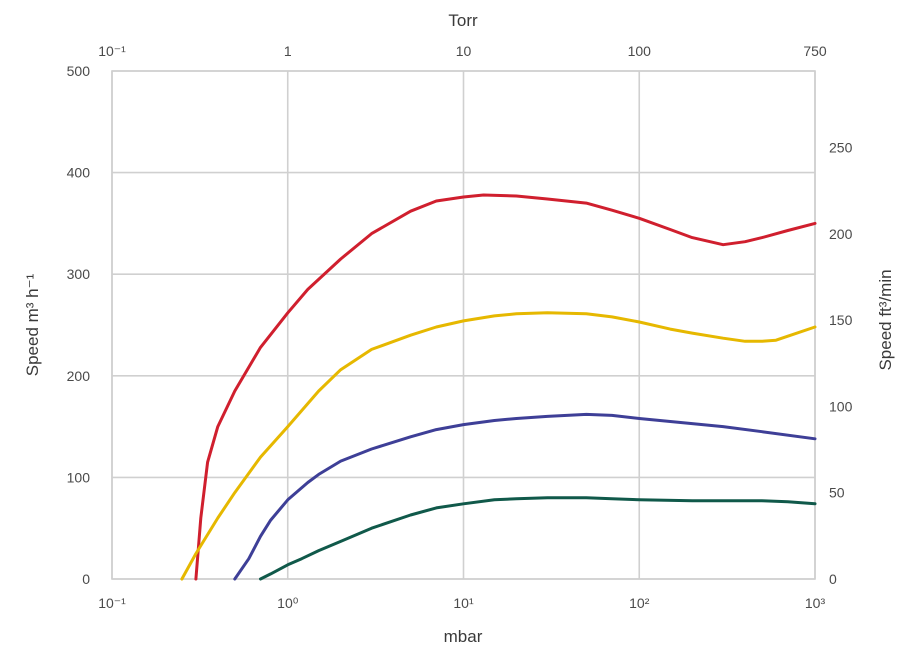 The height and width of the screenshot is (653, 904). What do you see at coordinates (885, 319) in the screenshot?
I see `y2-axis-title: Speed ft³/min` at bounding box center [885, 319].